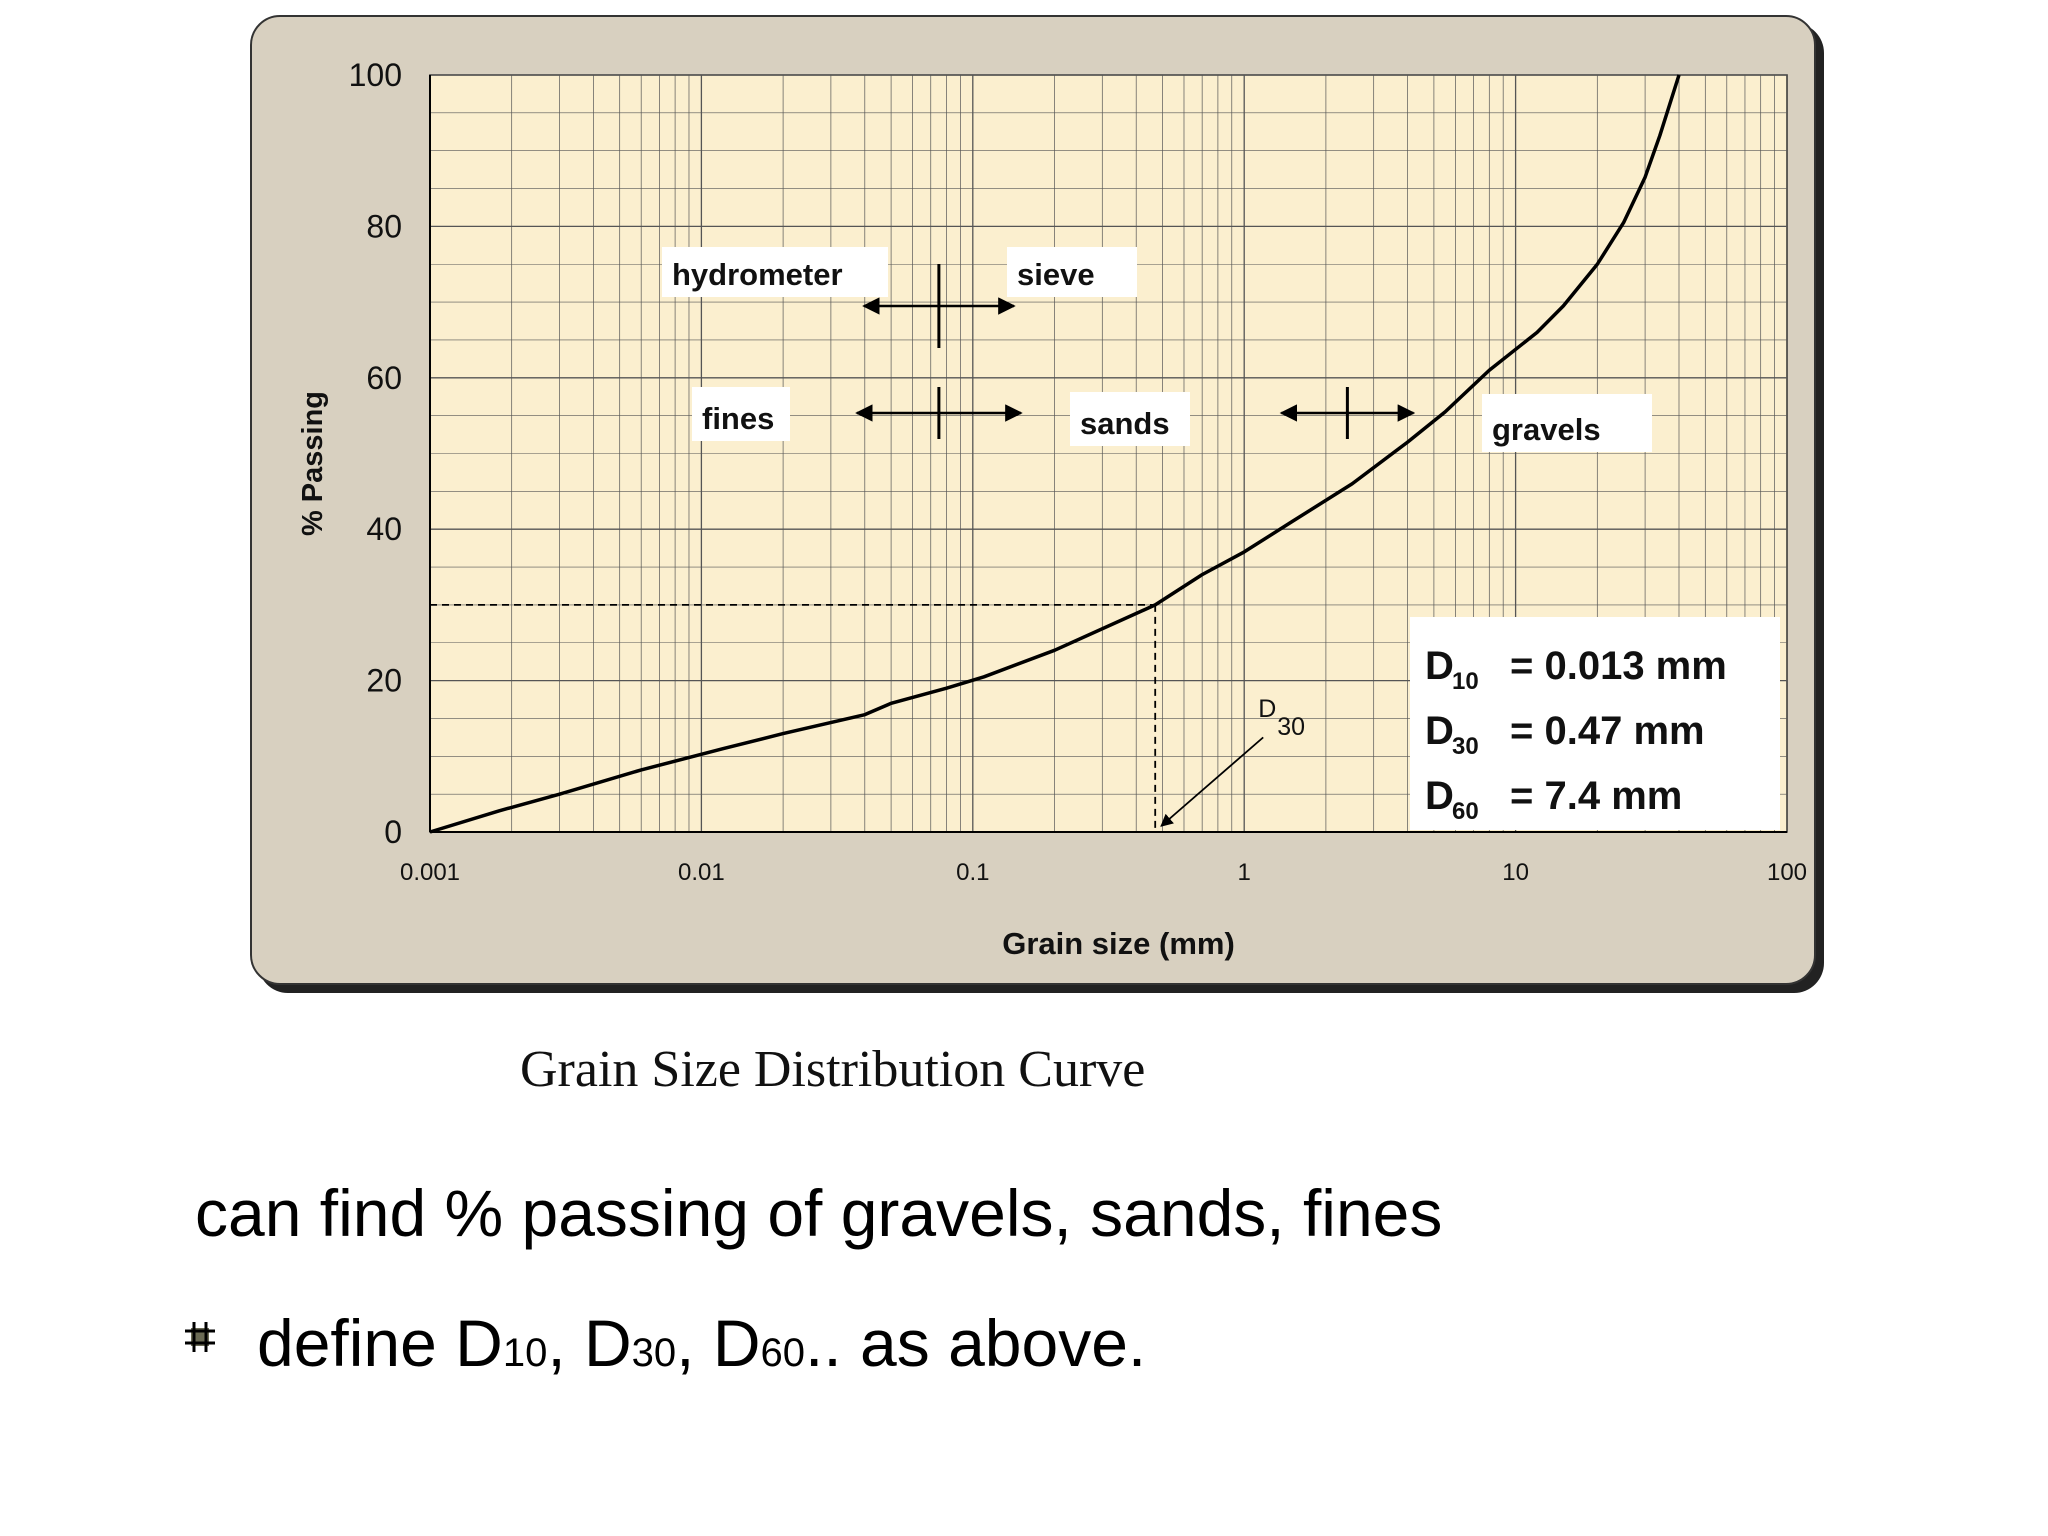 The height and width of the screenshot is (1536, 2048). I want to click on define-sep-1: , D, so click(589, 1343).